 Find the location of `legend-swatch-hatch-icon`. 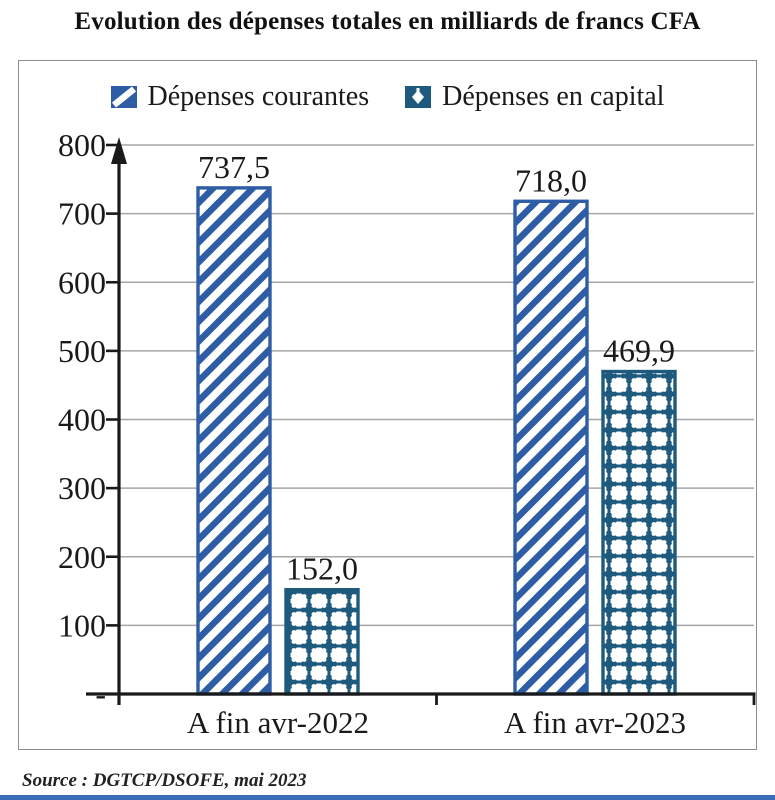

legend-swatch-hatch-icon is located at coordinates (123, 97).